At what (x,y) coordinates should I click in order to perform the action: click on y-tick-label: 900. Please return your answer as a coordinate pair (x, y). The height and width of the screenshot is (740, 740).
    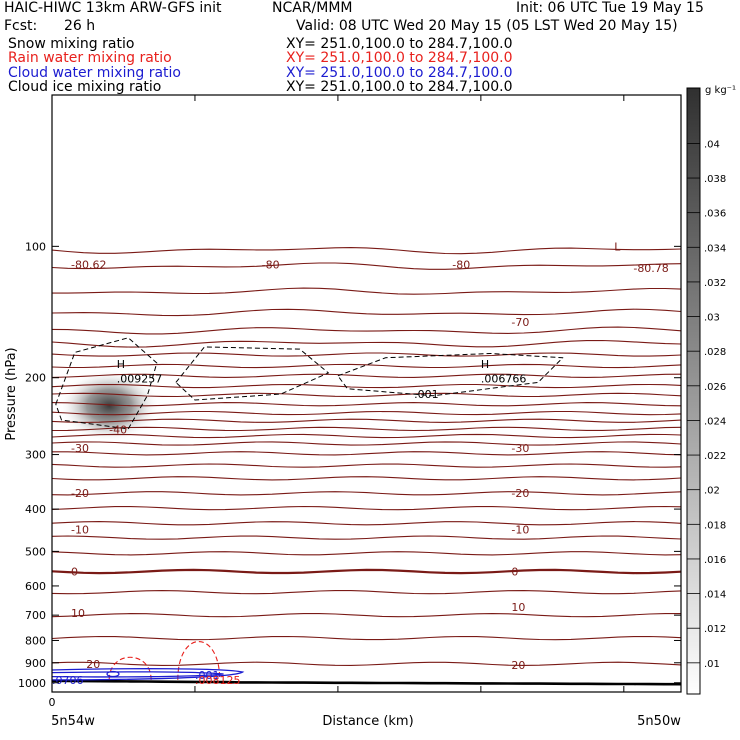
    Looking at the image, I should click on (35, 663).